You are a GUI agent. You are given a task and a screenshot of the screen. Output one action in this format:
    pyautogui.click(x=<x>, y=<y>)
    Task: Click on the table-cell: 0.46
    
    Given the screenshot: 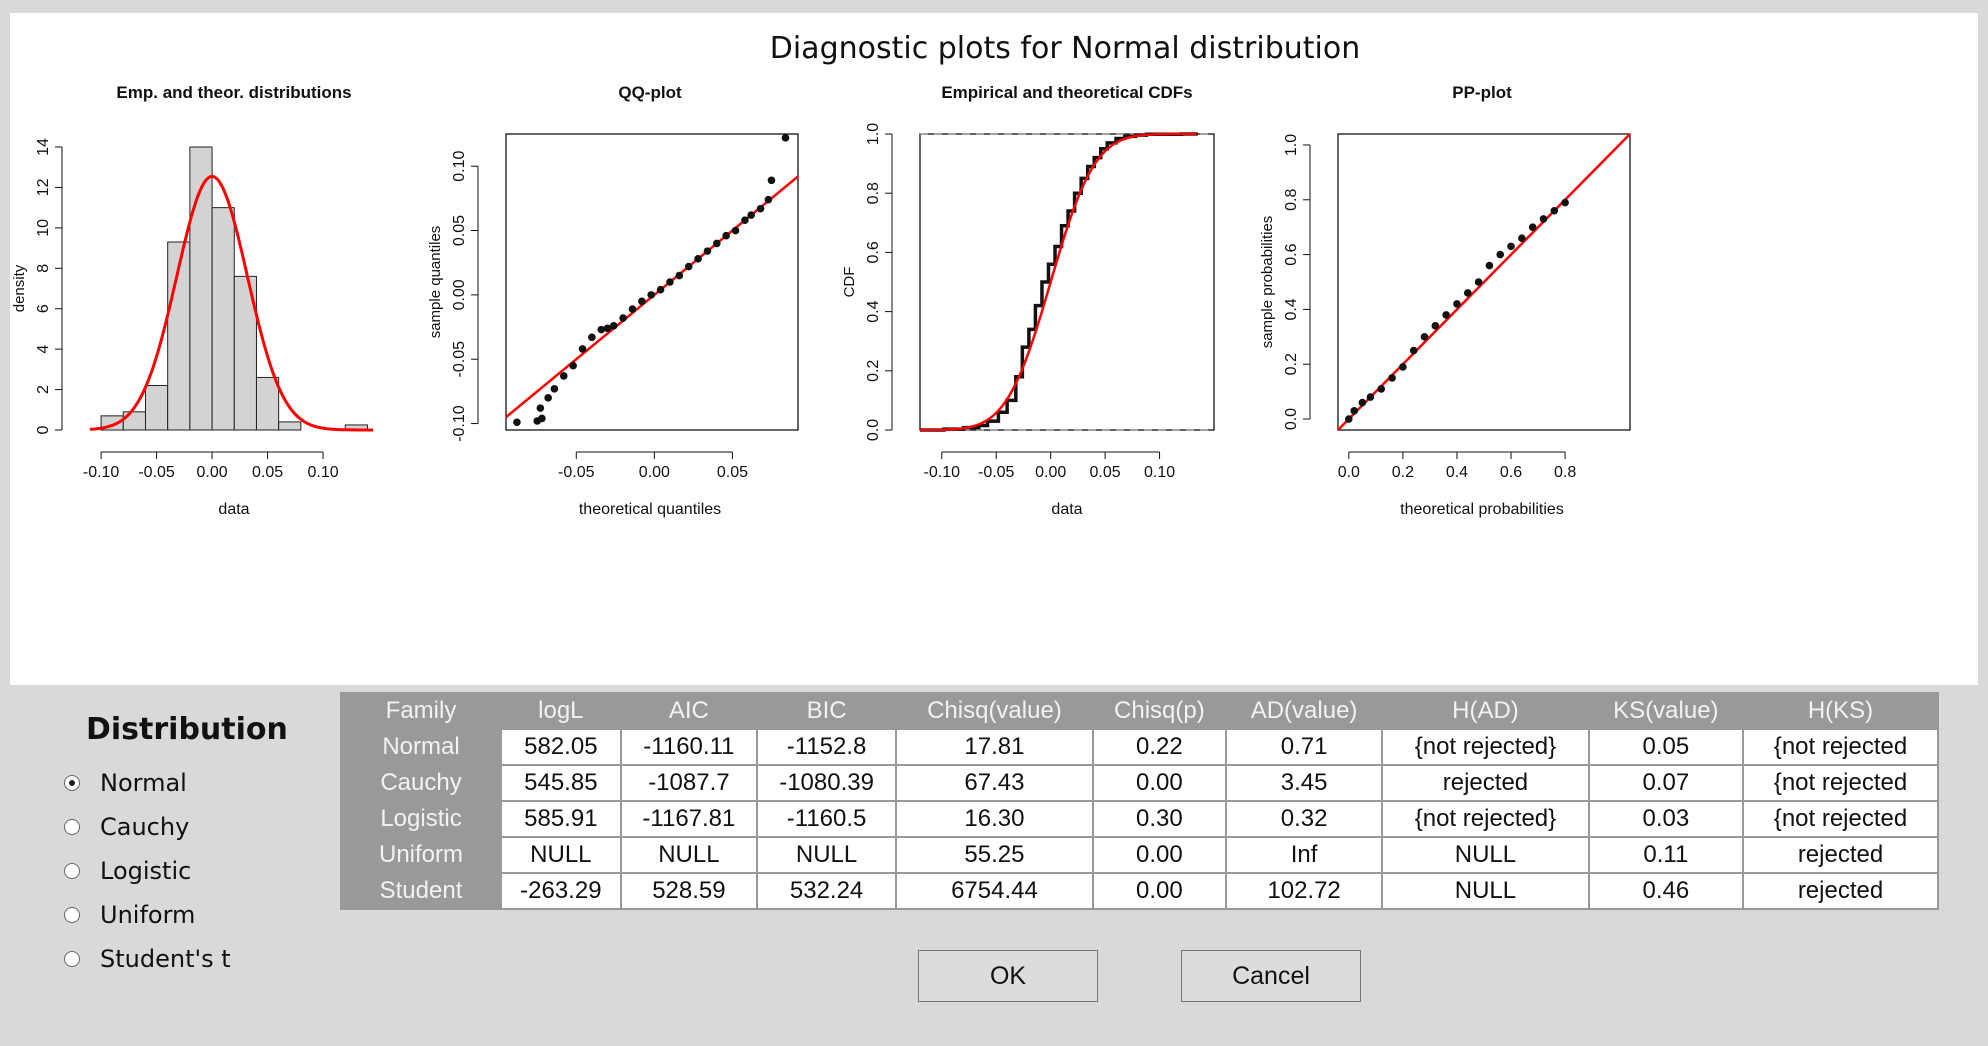 What is the action you would take?
    pyautogui.click(x=1666, y=891)
    